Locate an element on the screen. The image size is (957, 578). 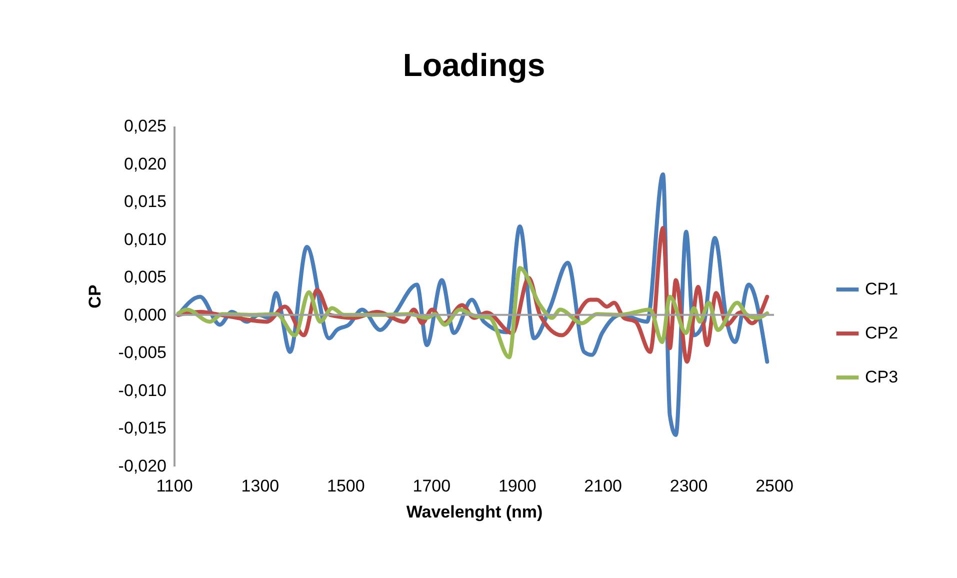
y-axis-title: CP is located at coordinates (94, 296).